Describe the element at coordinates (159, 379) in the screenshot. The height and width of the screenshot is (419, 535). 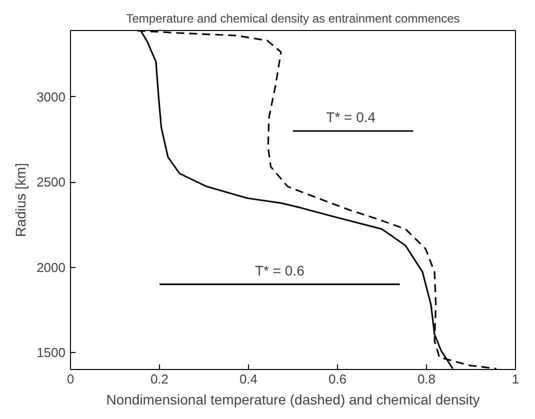
I see `x-tick-label: 0.2` at that location.